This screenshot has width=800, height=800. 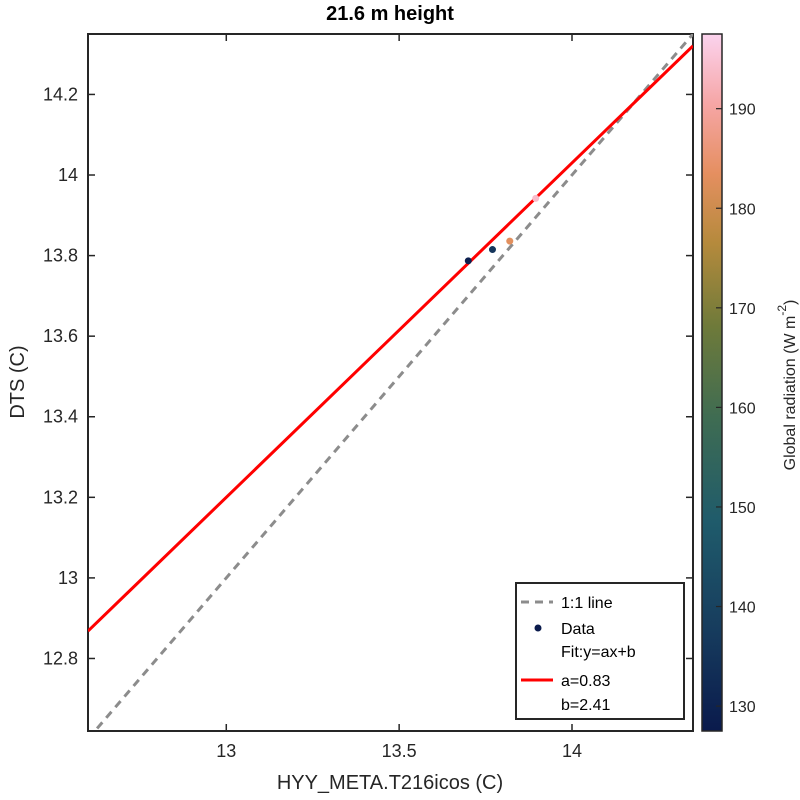 What do you see at coordinates (742, 408) in the screenshot?
I see `colorbar-tick-label: 160` at bounding box center [742, 408].